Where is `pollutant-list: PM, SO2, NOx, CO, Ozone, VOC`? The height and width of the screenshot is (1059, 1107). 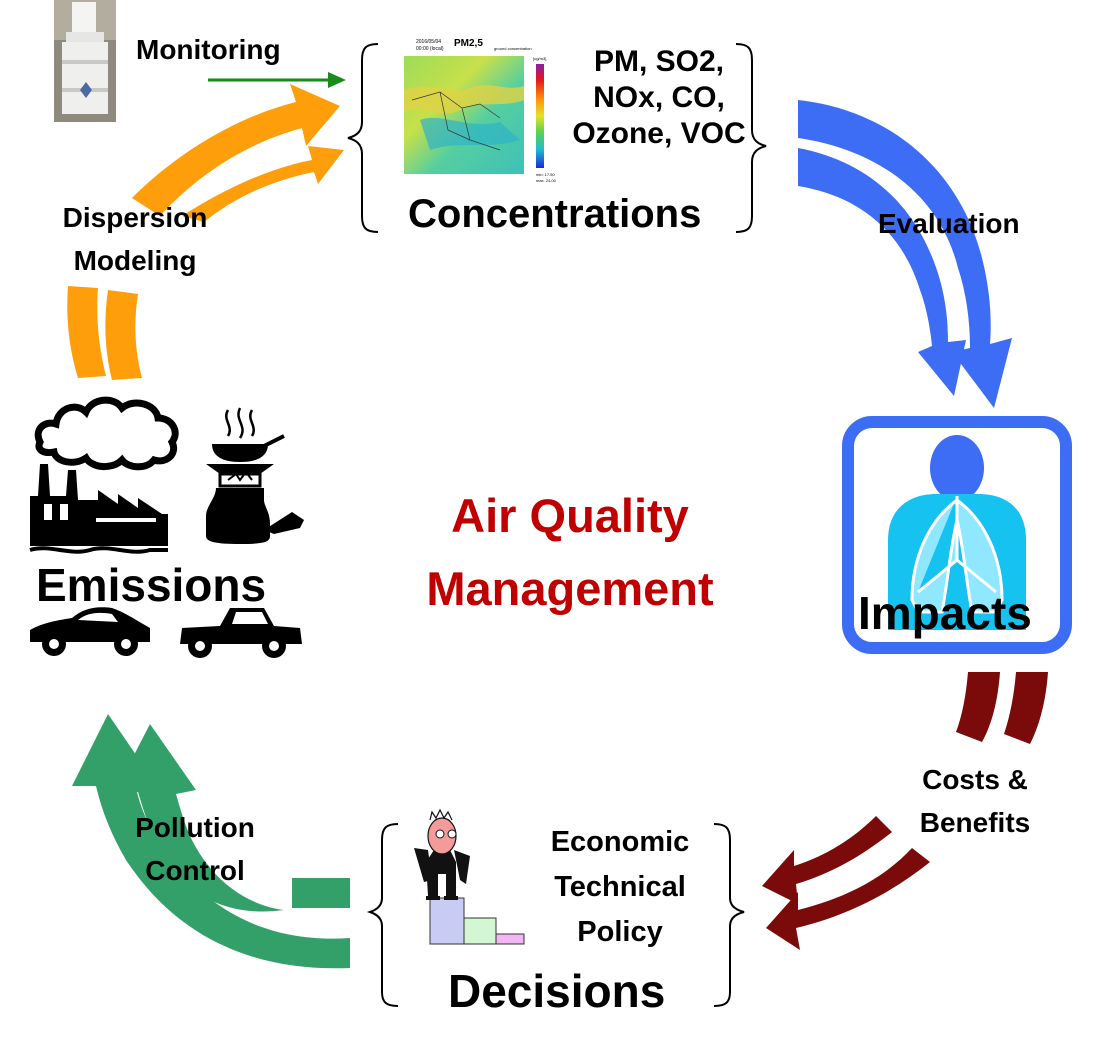
pollutant-list: PM, SO2, NOx, CO, Ozone, VOC is located at coordinates (659, 98).